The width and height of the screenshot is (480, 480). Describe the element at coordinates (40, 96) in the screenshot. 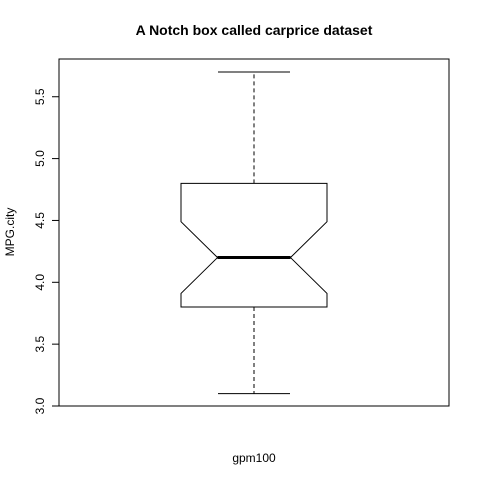

I see `y-tick-label-5: 5.5` at that location.